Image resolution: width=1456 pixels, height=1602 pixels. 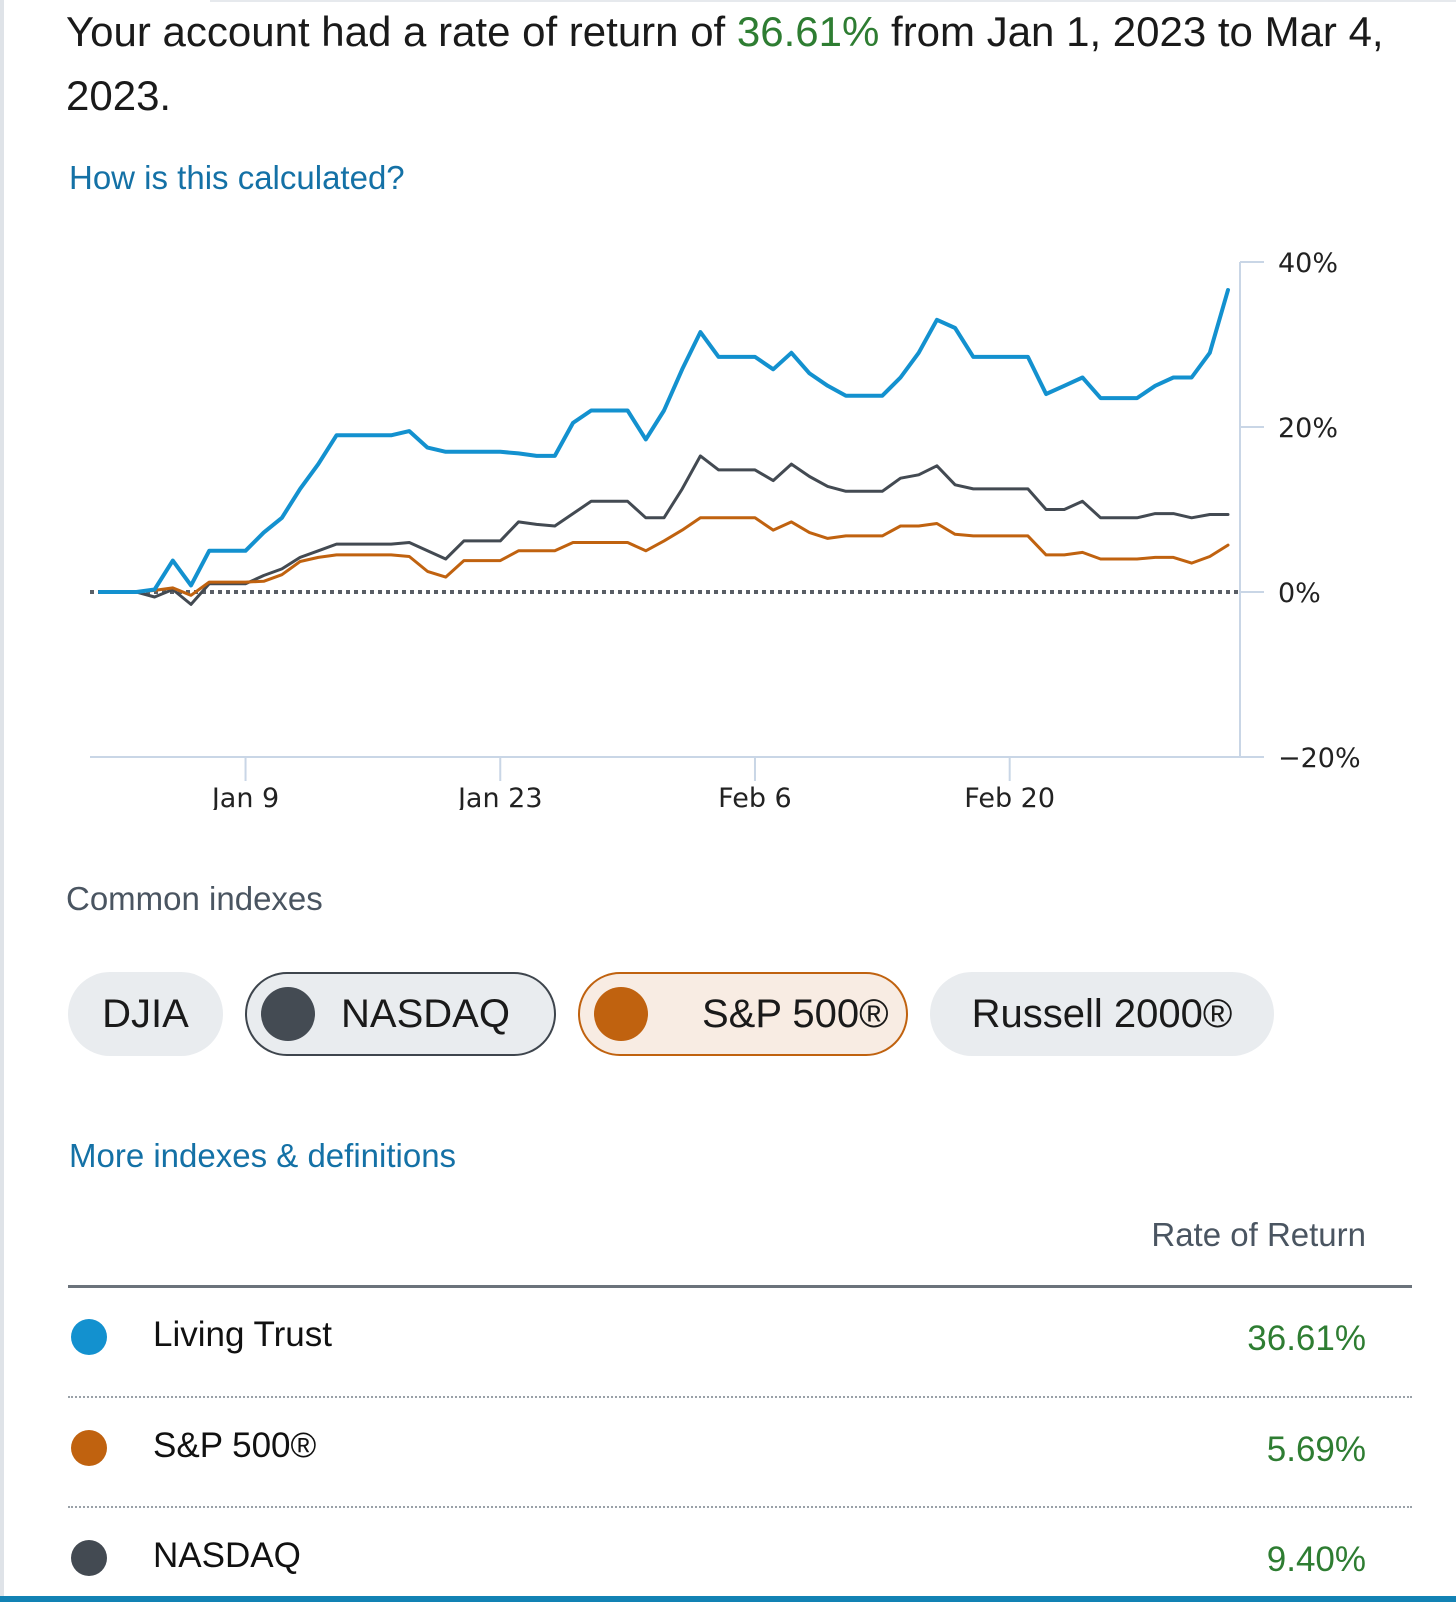 I want to click on y-tick-label: 40%, so click(x=1308, y=263).